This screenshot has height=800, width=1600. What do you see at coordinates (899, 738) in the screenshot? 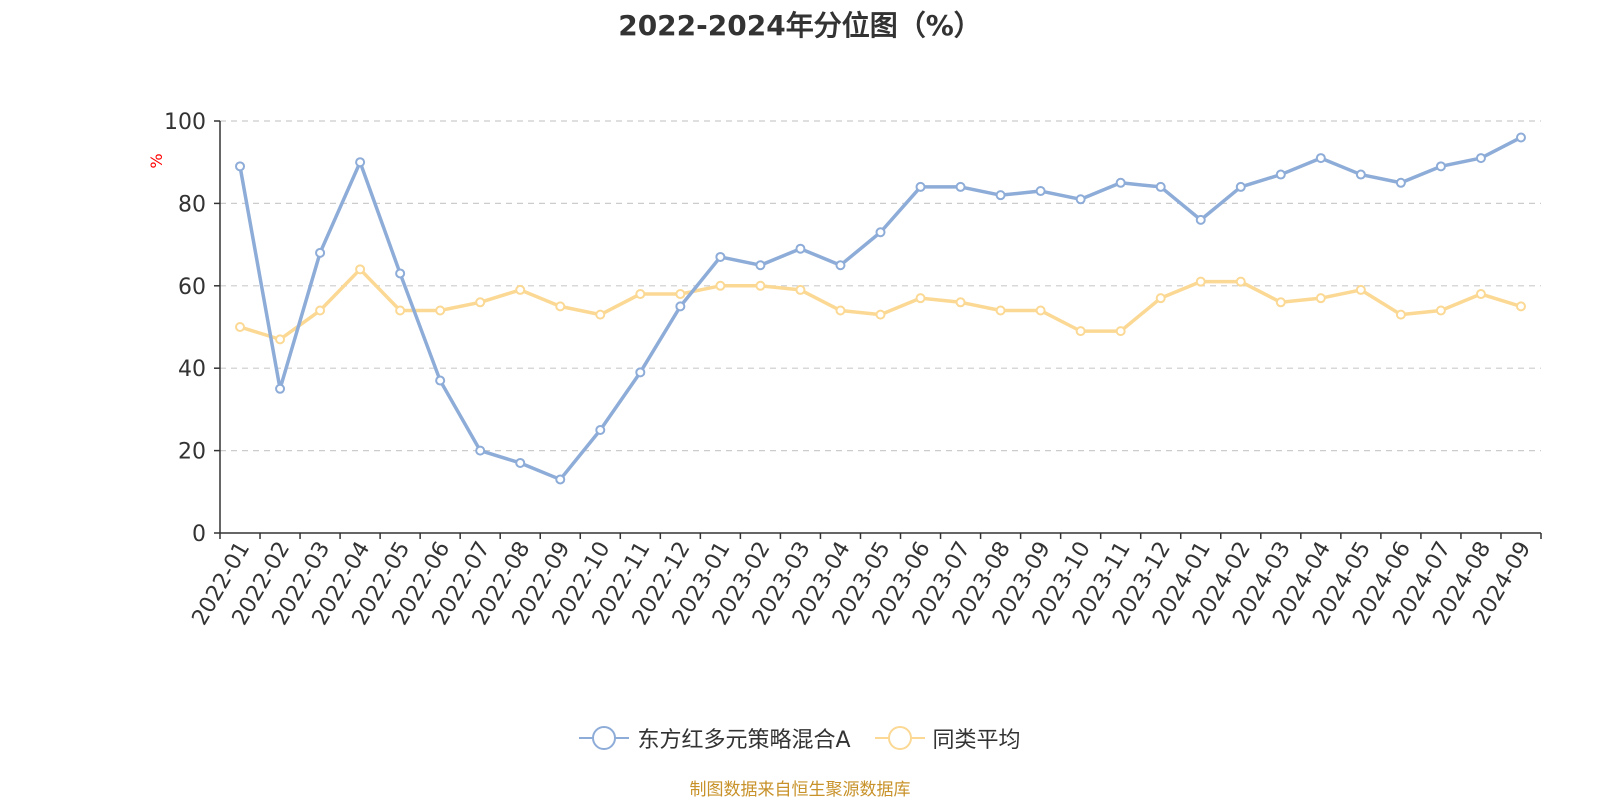
I see `legend-swatch-series-b` at bounding box center [899, 738].